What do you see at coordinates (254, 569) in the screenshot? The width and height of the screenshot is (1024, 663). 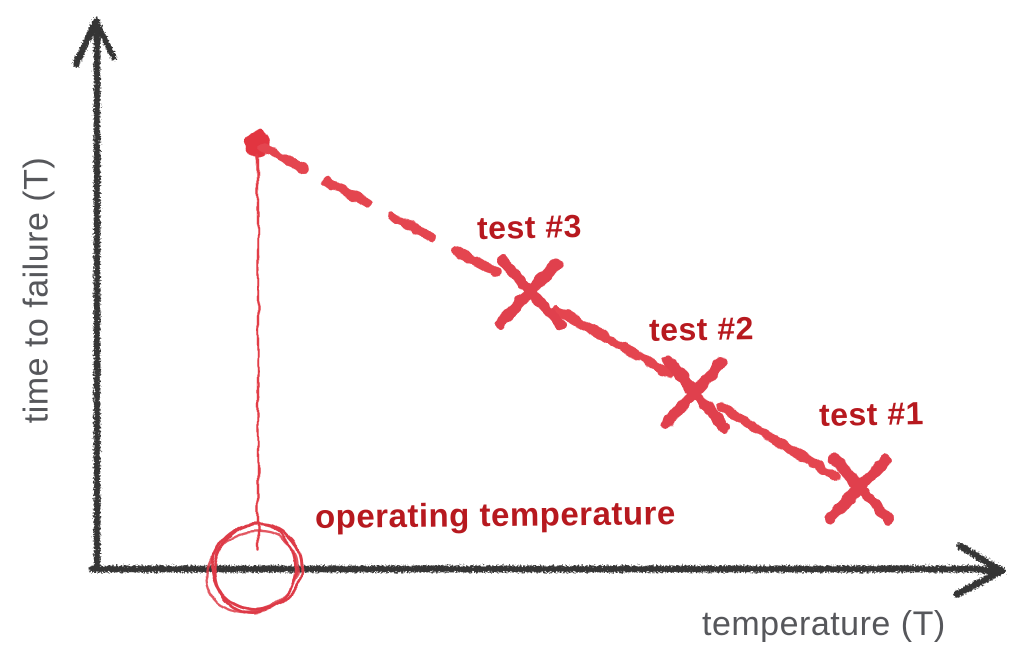 I see `operating-temperature-circle-scribble` at bounding box center [254, 569].